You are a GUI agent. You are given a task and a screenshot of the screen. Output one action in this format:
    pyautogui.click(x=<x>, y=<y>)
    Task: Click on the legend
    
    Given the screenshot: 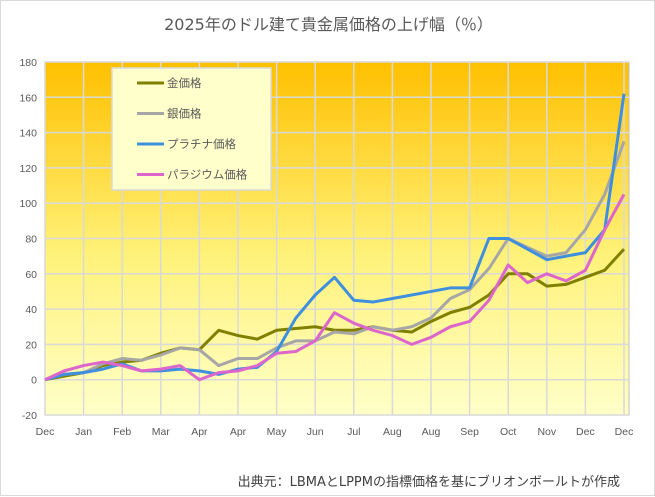 What is the action you would take?
    pyautogui.click(x=191, y=129)
    